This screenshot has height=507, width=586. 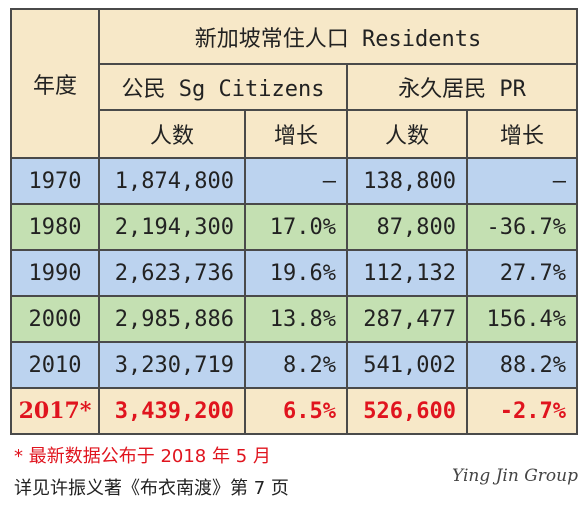 What do you see at coordinates (55, 83) in the screenshot?
I see `year-header: 年度` at bounding box center [55, 83].